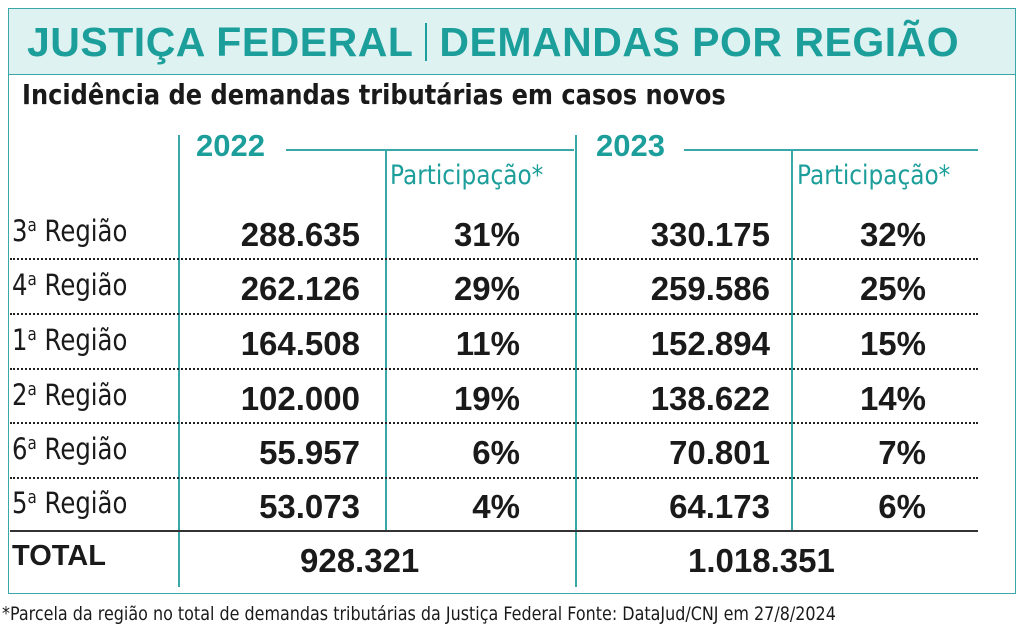 This screenshot has height=639, width=1024. I want to click on total-2022: 928.321, so click(360, 560).